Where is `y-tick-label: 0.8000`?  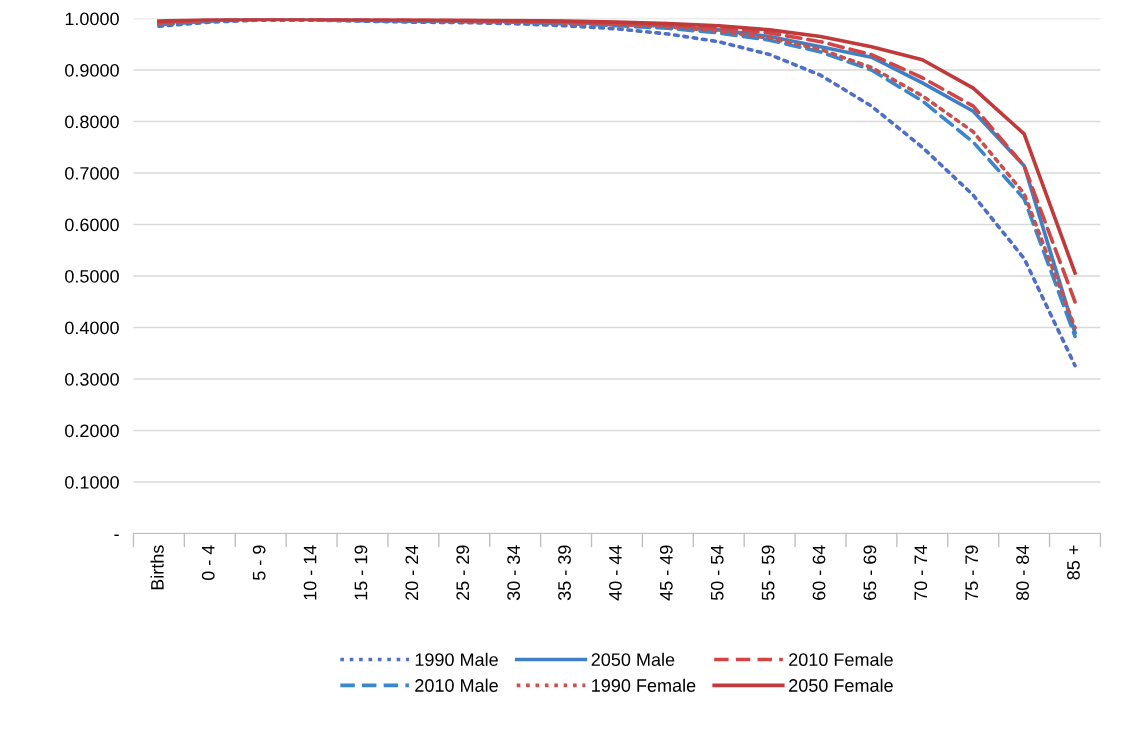 y-tick-label: 0.8000 is located at coordinates (92, 122).